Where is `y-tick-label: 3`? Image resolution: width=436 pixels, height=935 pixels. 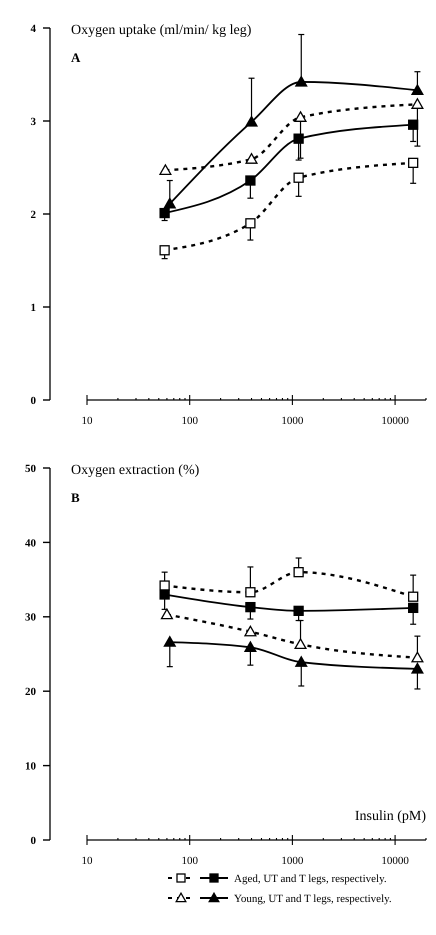
y-tick-label: 3 is located at coordinates (33, 122).